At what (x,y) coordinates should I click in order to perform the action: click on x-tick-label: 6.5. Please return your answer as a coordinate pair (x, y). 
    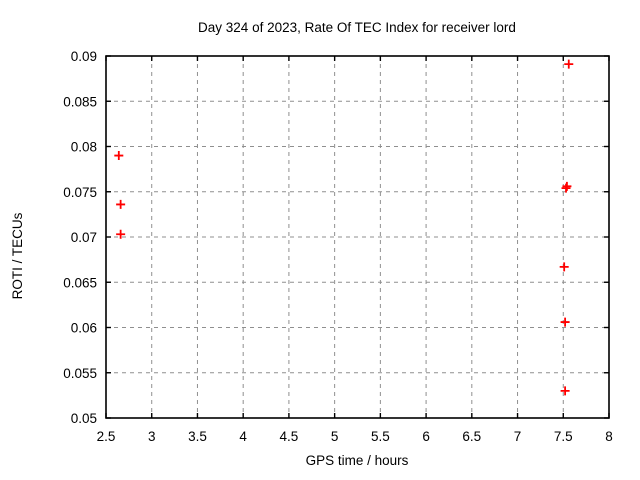
    Looking at the image, I should click on (471, 436).